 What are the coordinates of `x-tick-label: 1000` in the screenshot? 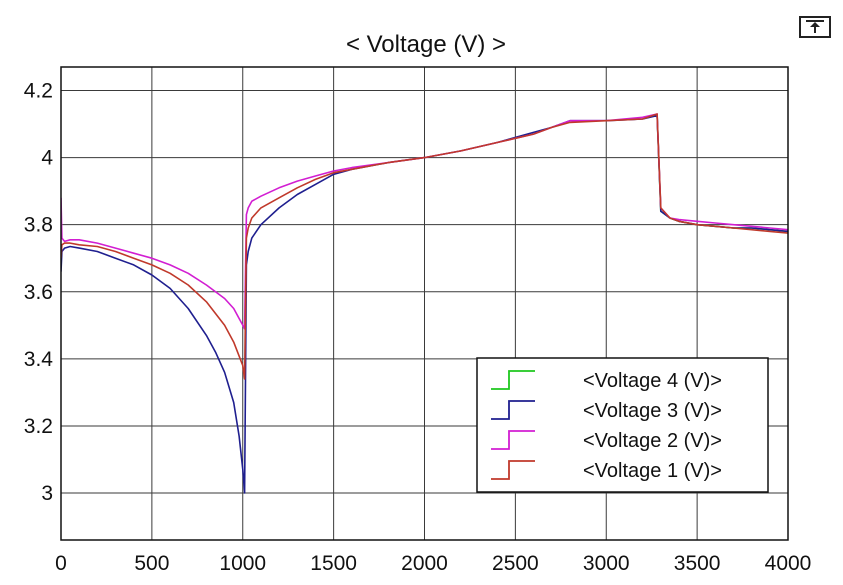 It's located at (242, 563).